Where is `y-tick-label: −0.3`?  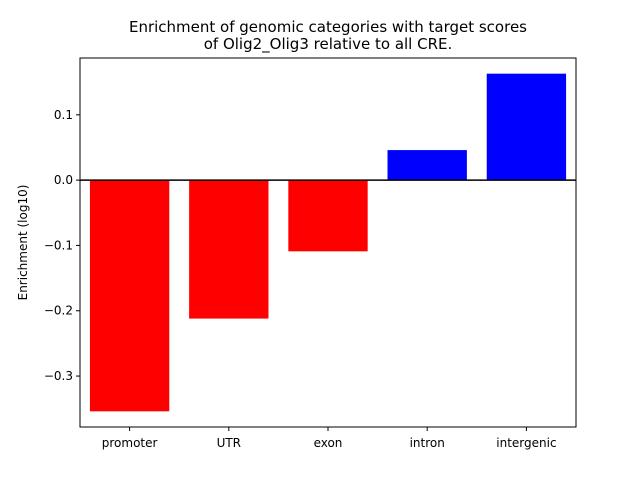 y-tick-label: −0.3 is located at coordinates (58, 376).